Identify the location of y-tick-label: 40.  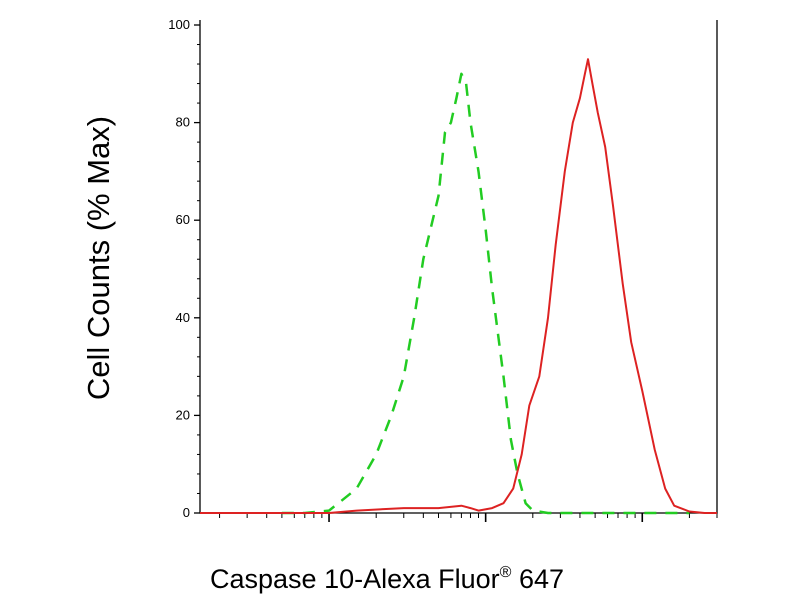
(183, 317).